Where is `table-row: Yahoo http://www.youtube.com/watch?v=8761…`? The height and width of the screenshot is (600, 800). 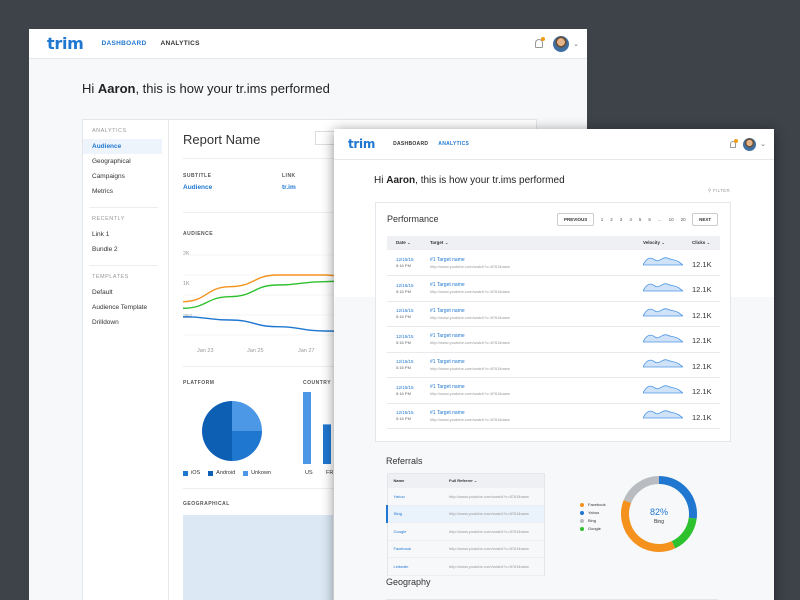
table-row: Yahoo http://www.youtube.com/watch?v=8761… is located at coordinates (466, 496).